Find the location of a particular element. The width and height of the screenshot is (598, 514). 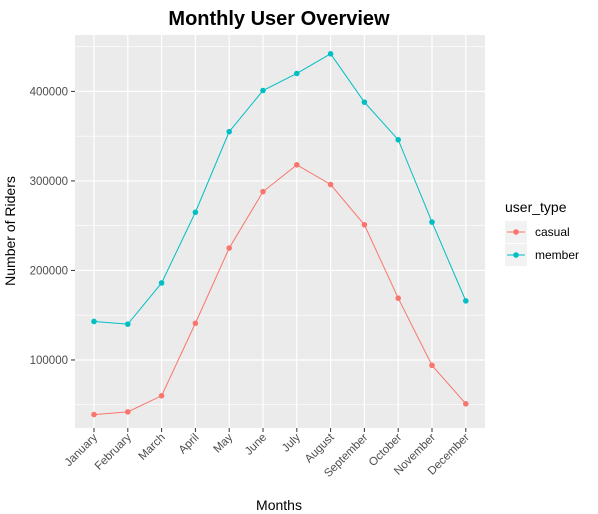

x-tick-label: May is located at coordinates (223, 443).